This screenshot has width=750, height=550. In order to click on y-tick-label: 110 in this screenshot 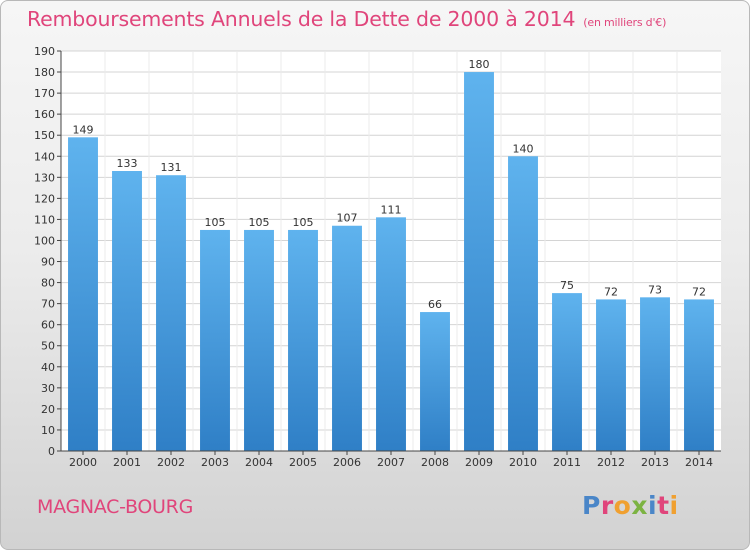, I will do `click(44, 219)`.